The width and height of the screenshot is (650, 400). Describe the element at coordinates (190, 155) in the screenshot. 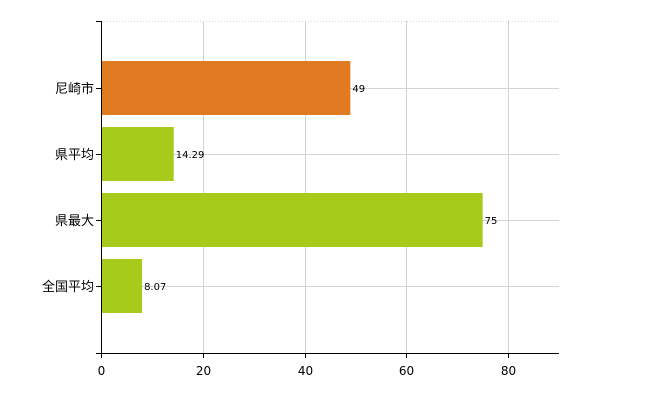

I see `data-label-1: 14.29` at that location.